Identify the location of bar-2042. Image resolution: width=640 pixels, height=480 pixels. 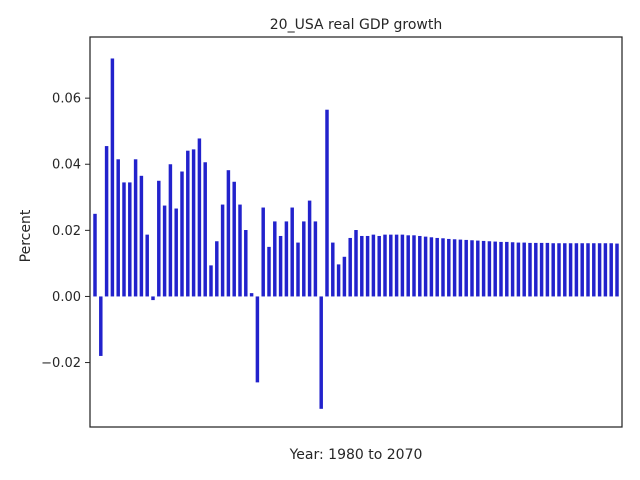
(454, 268).